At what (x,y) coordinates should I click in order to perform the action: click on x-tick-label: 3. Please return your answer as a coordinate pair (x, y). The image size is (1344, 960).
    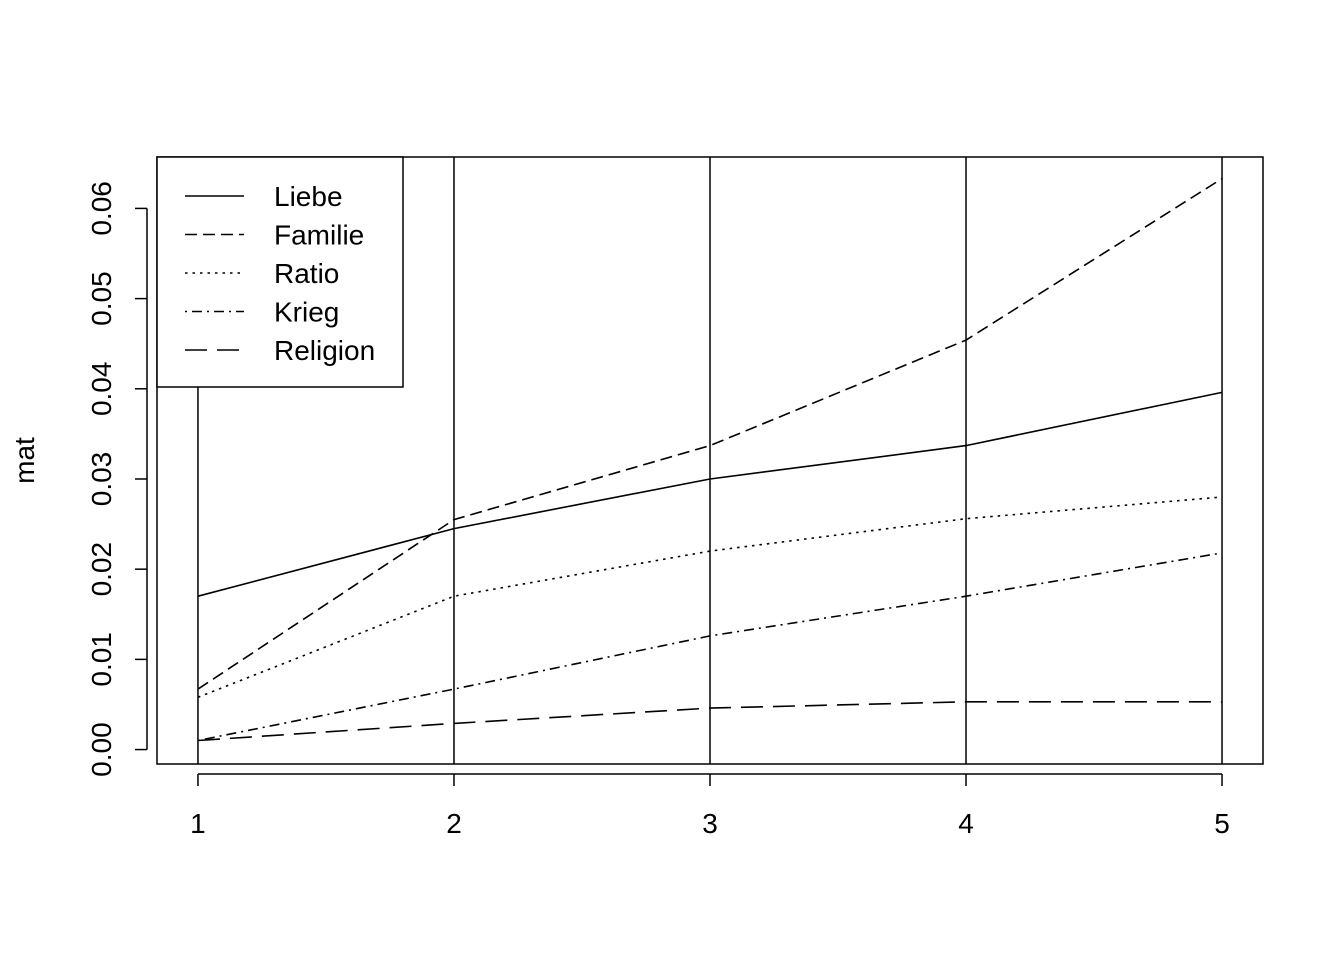
    Looking at the image, I should click on (710, 823).